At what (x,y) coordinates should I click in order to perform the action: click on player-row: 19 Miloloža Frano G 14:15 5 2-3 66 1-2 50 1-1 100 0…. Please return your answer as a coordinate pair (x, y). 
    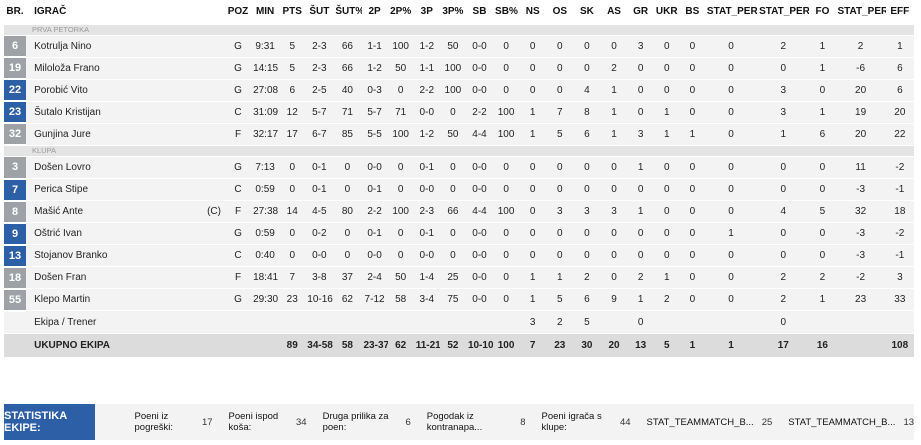
    Looking at the image, I should click on (459, 68).